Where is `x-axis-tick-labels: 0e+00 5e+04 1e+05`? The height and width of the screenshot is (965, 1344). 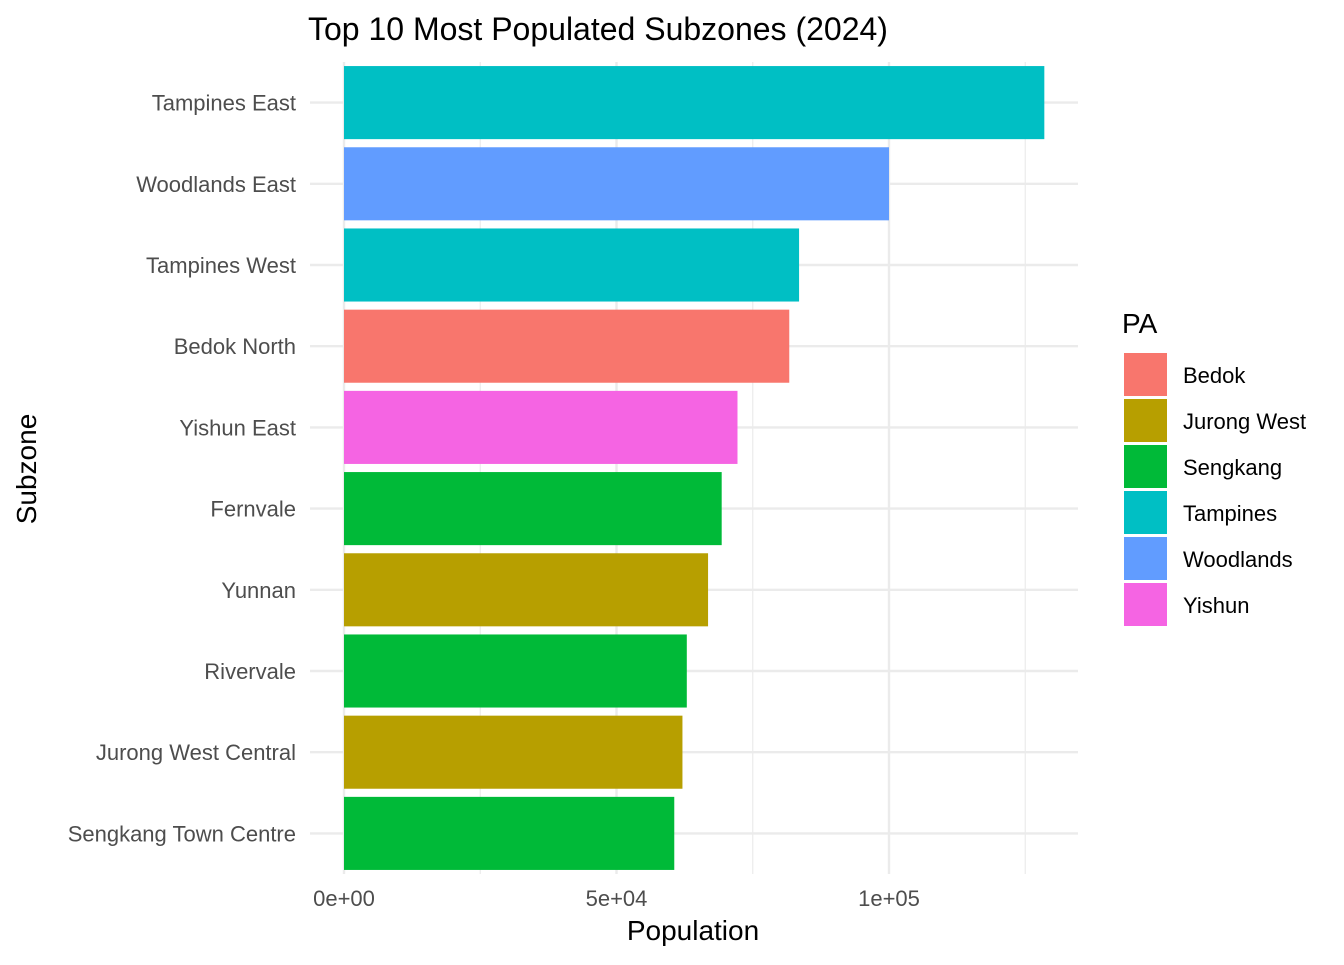 x-axis-tick-labels: 0e+00 5e+04 1e+05 is located at coordinates (616, 898).